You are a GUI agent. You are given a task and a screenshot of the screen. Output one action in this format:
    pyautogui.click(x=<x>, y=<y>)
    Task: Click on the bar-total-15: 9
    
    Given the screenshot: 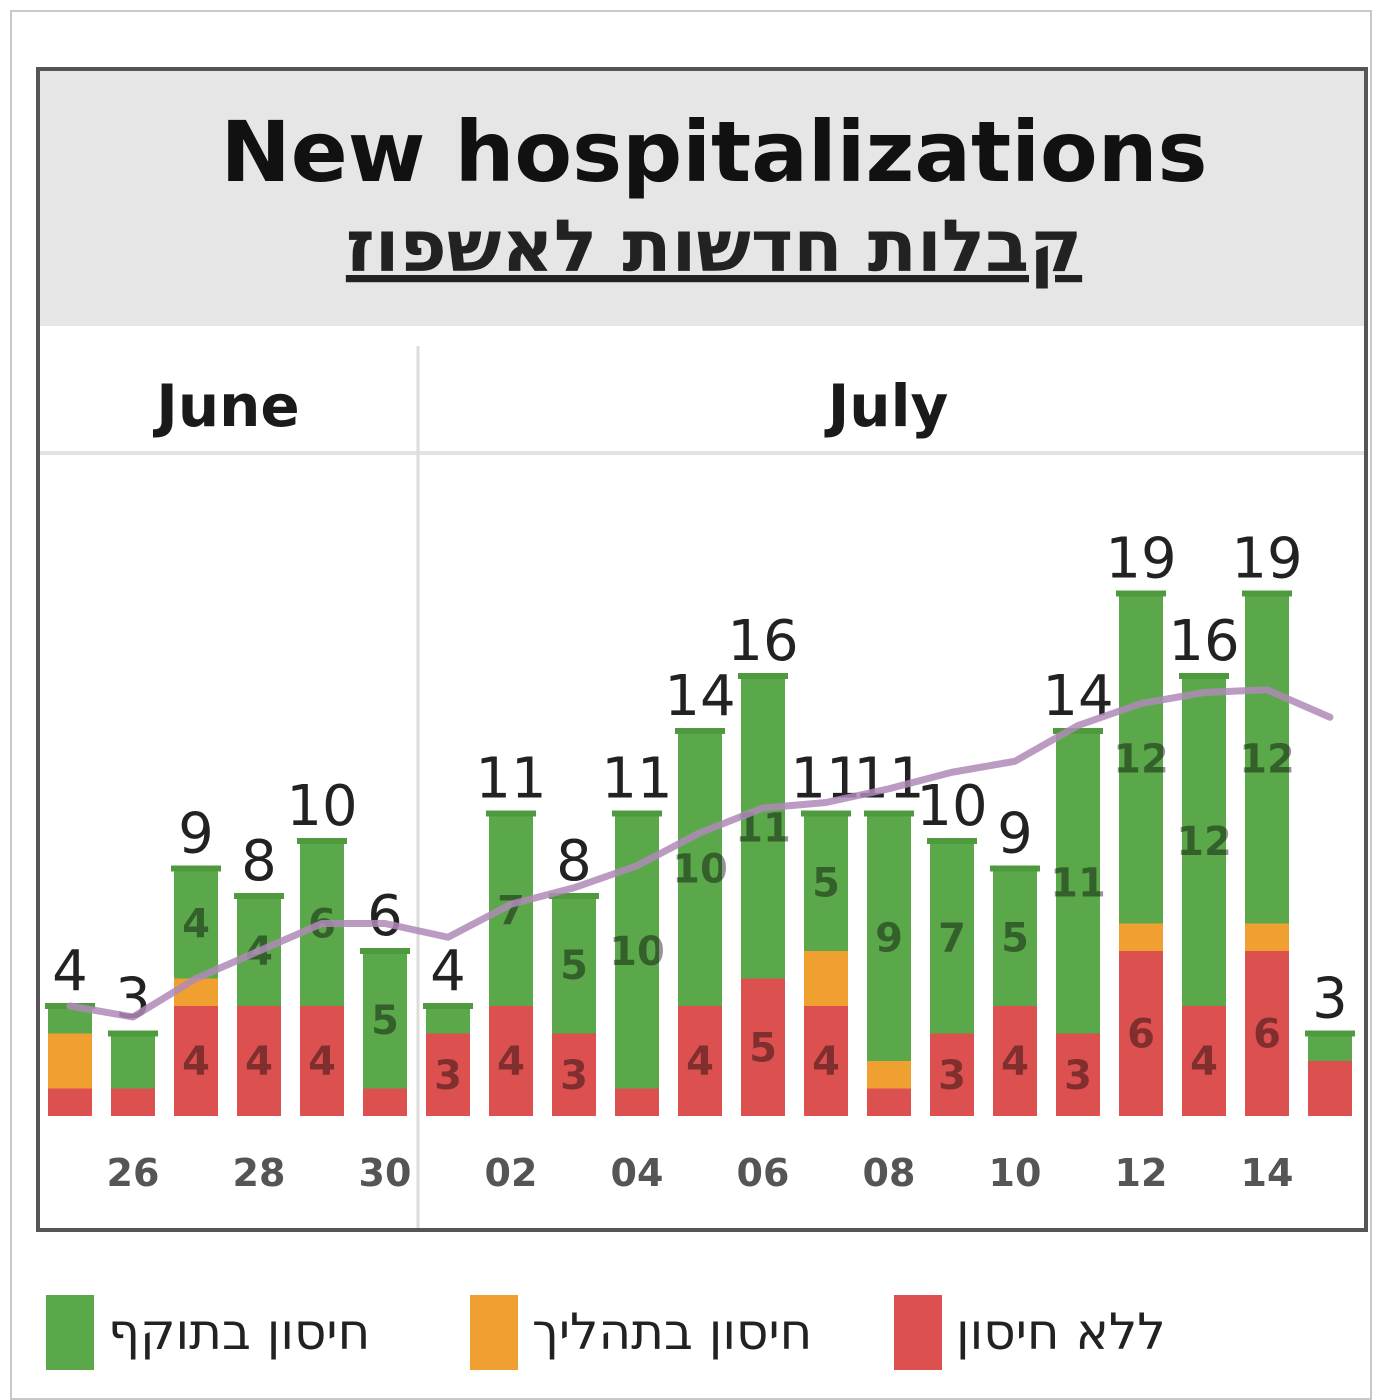 What is the action you would take?
    pyautogui.click(x=1015, y=834)
    